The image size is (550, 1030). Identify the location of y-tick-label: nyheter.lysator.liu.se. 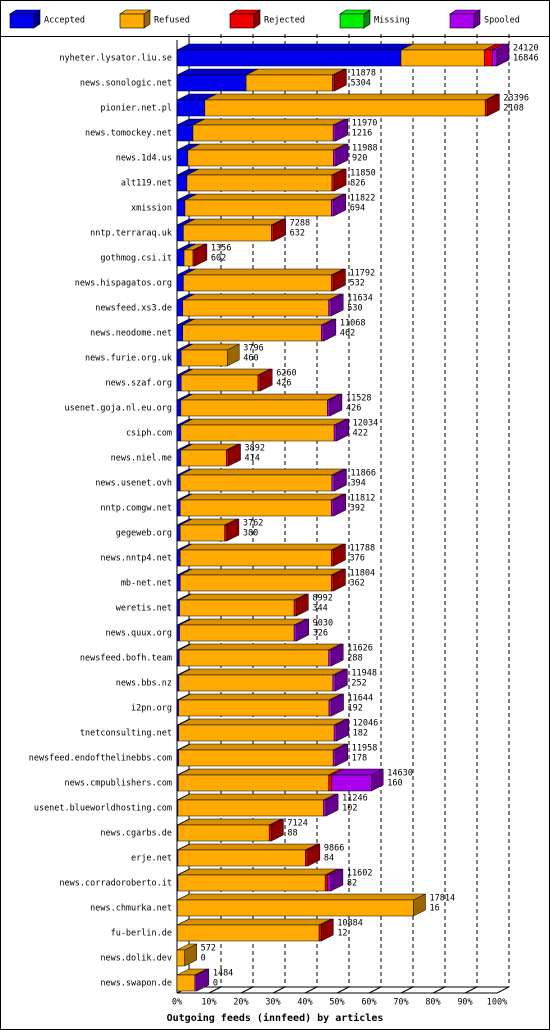
(115, 59).